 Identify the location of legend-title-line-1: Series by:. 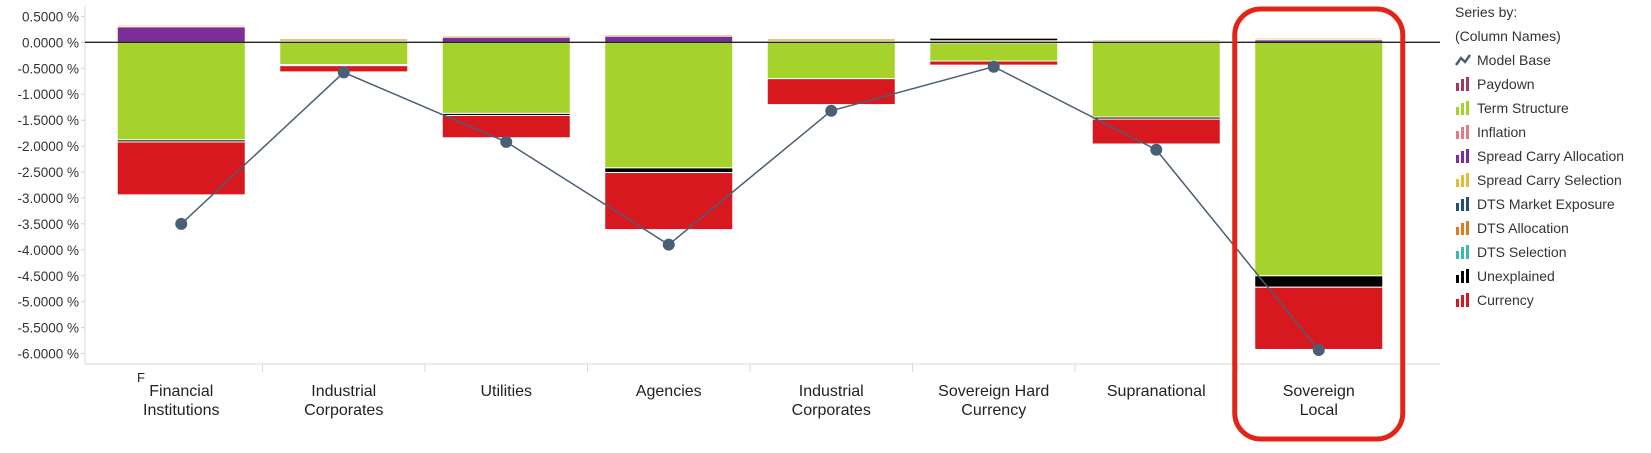
(1486, 12).